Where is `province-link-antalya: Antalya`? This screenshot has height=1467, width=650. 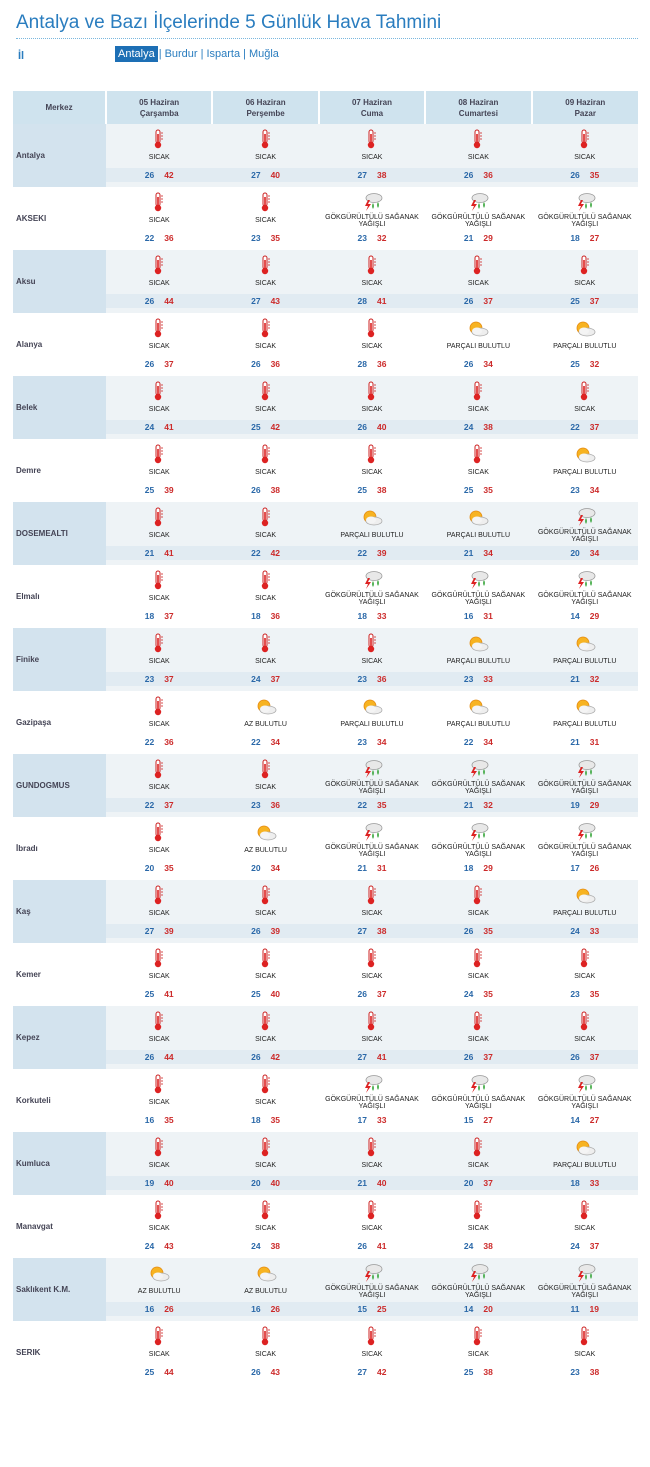 province-link-antalya: Antalya is located at coordinates (136, 54).